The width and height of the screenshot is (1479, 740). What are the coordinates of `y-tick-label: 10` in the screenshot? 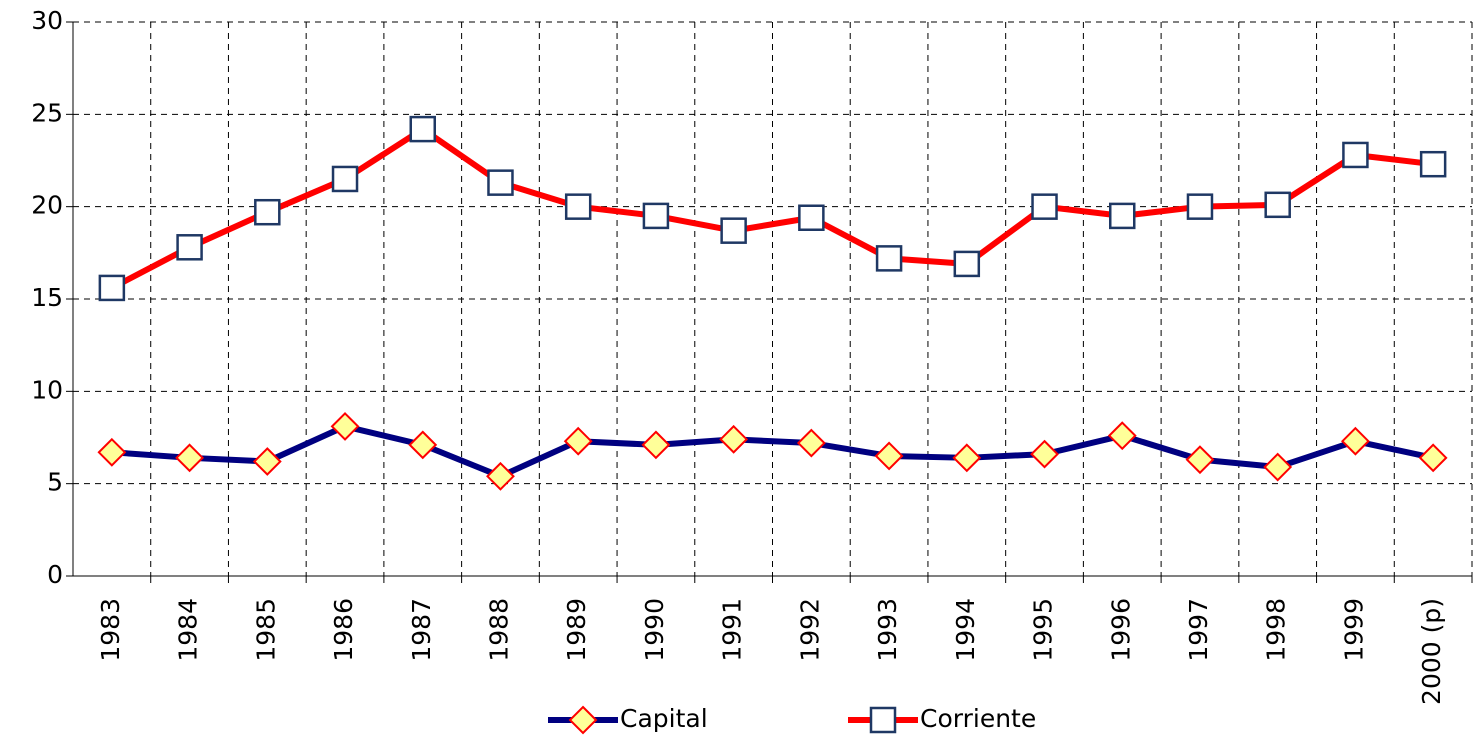 It's located at (47, 389).